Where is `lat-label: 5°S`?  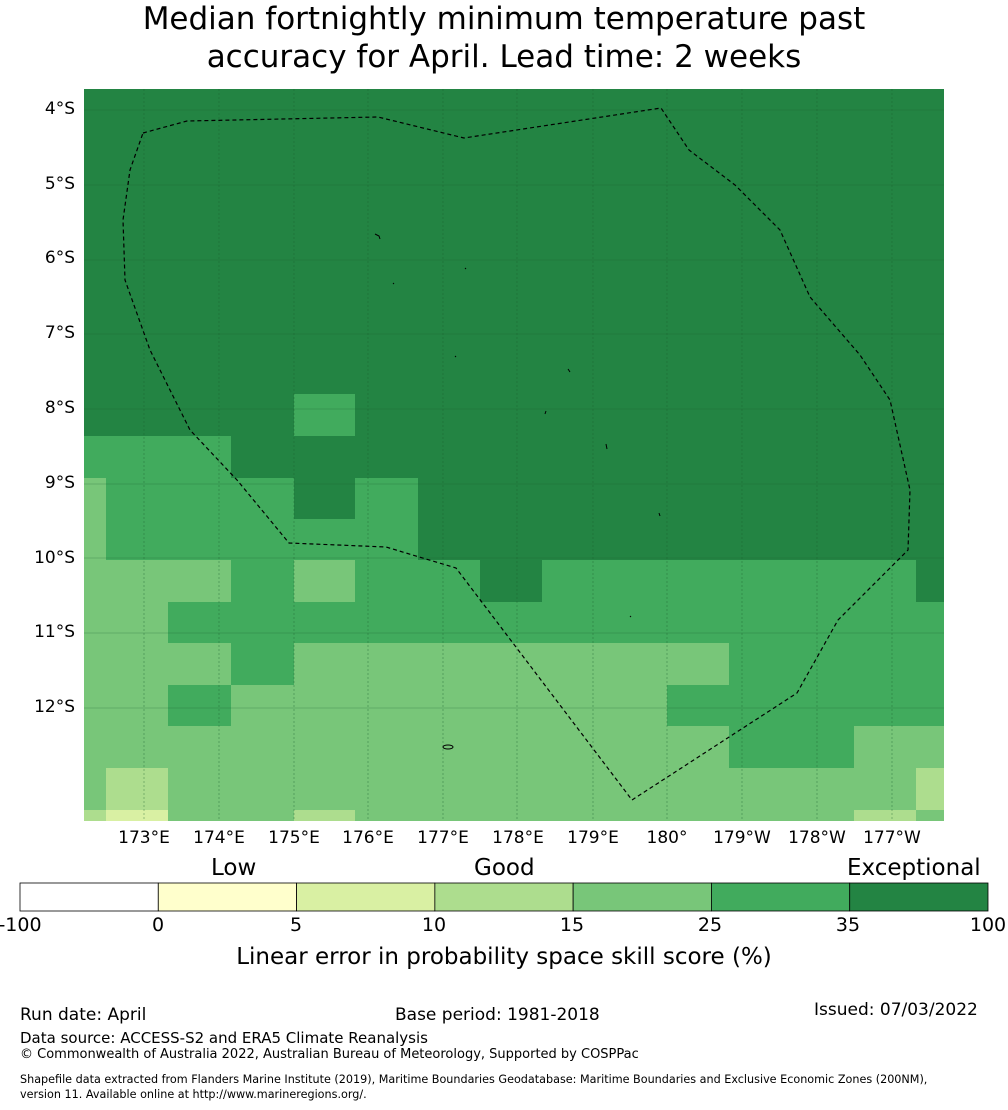
lat-label: 5°S is located at coordinates (59, 184).